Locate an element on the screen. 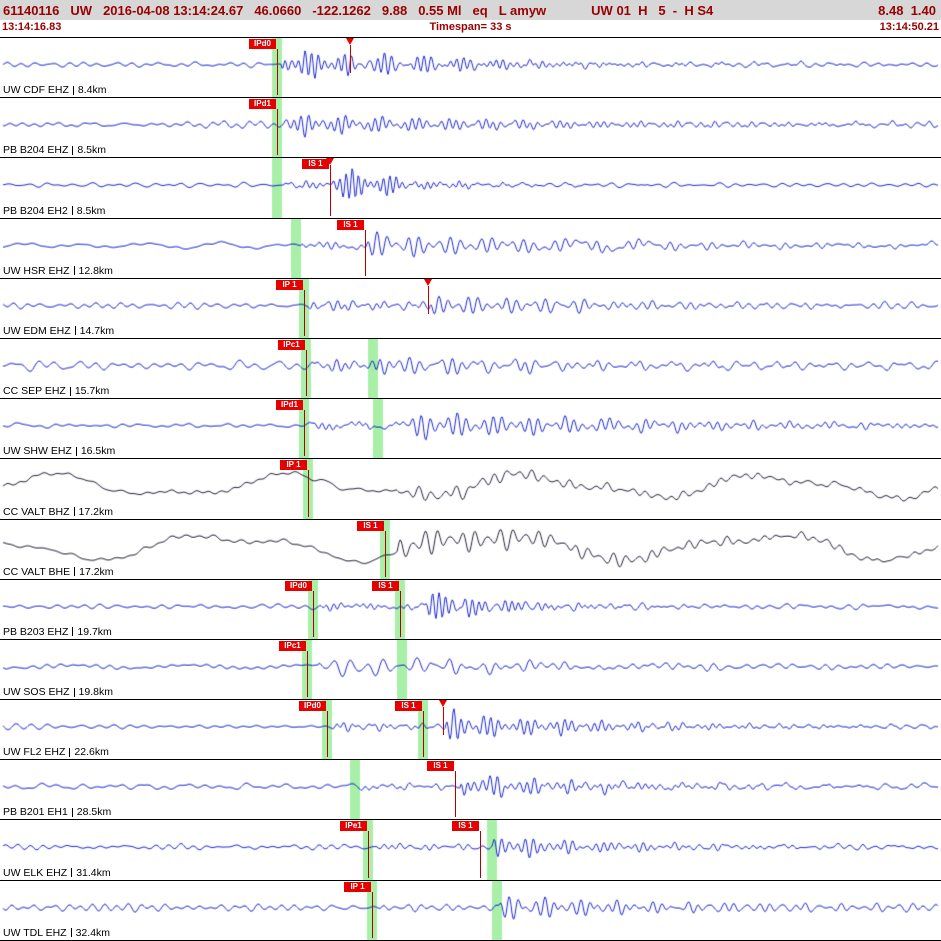 The width and height of the screenshot is (941, 941). trace-row: UW HSR EHZ 12.8km IS 1 is located at coordinates (470, 248).